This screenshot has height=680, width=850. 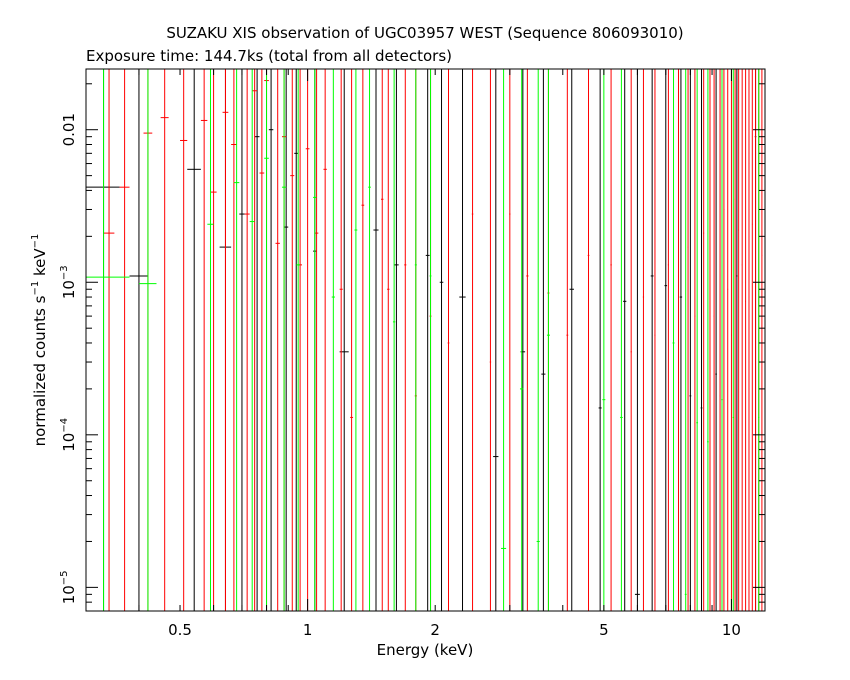 I want to click on x-tick-label: 1, so click(x=308, y=630).